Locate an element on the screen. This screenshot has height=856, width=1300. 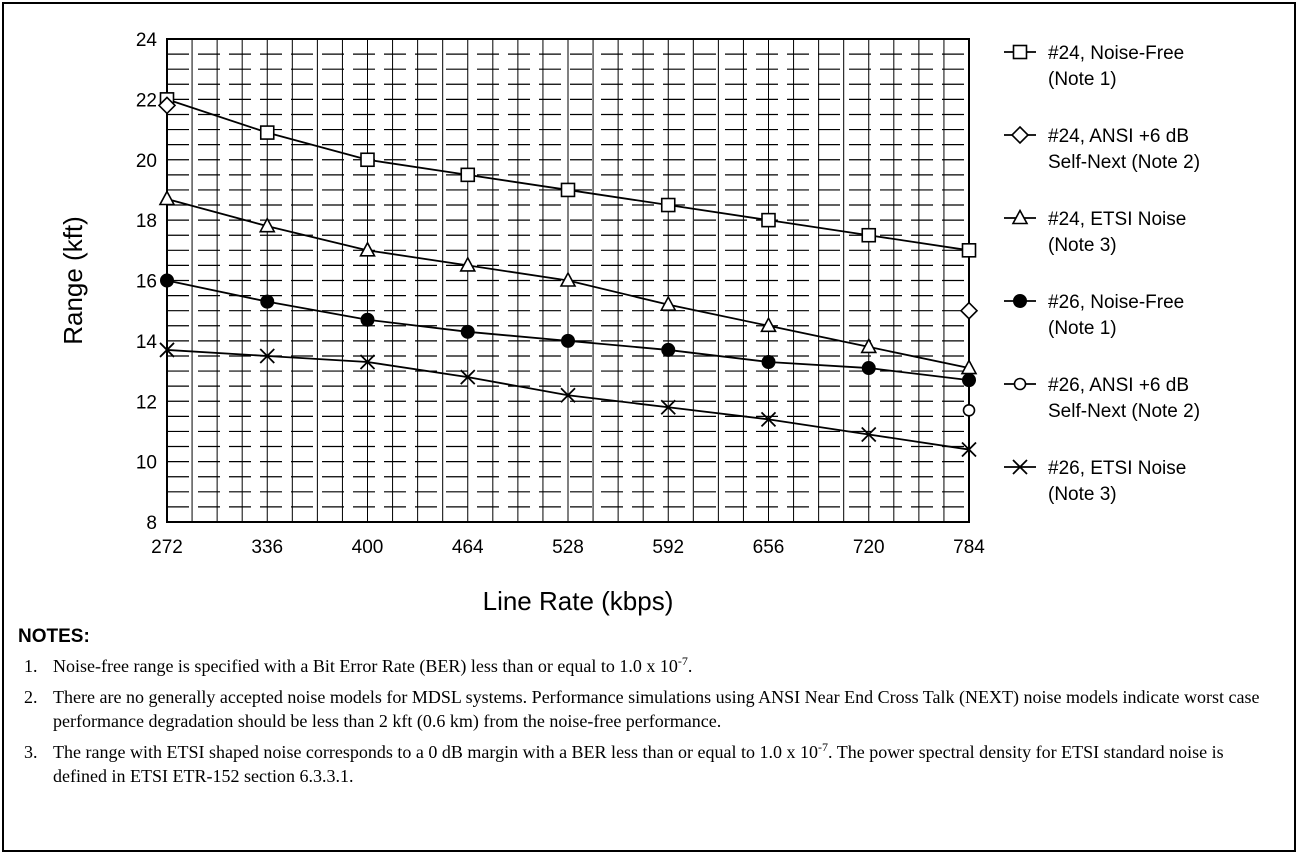
y-tick-label: 24 is located at coordinates (147, 40).